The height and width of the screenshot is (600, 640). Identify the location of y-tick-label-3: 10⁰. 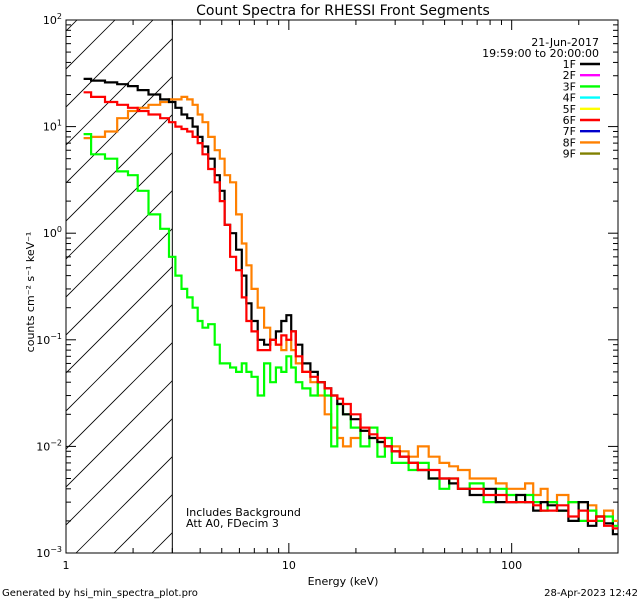
(52, 232).